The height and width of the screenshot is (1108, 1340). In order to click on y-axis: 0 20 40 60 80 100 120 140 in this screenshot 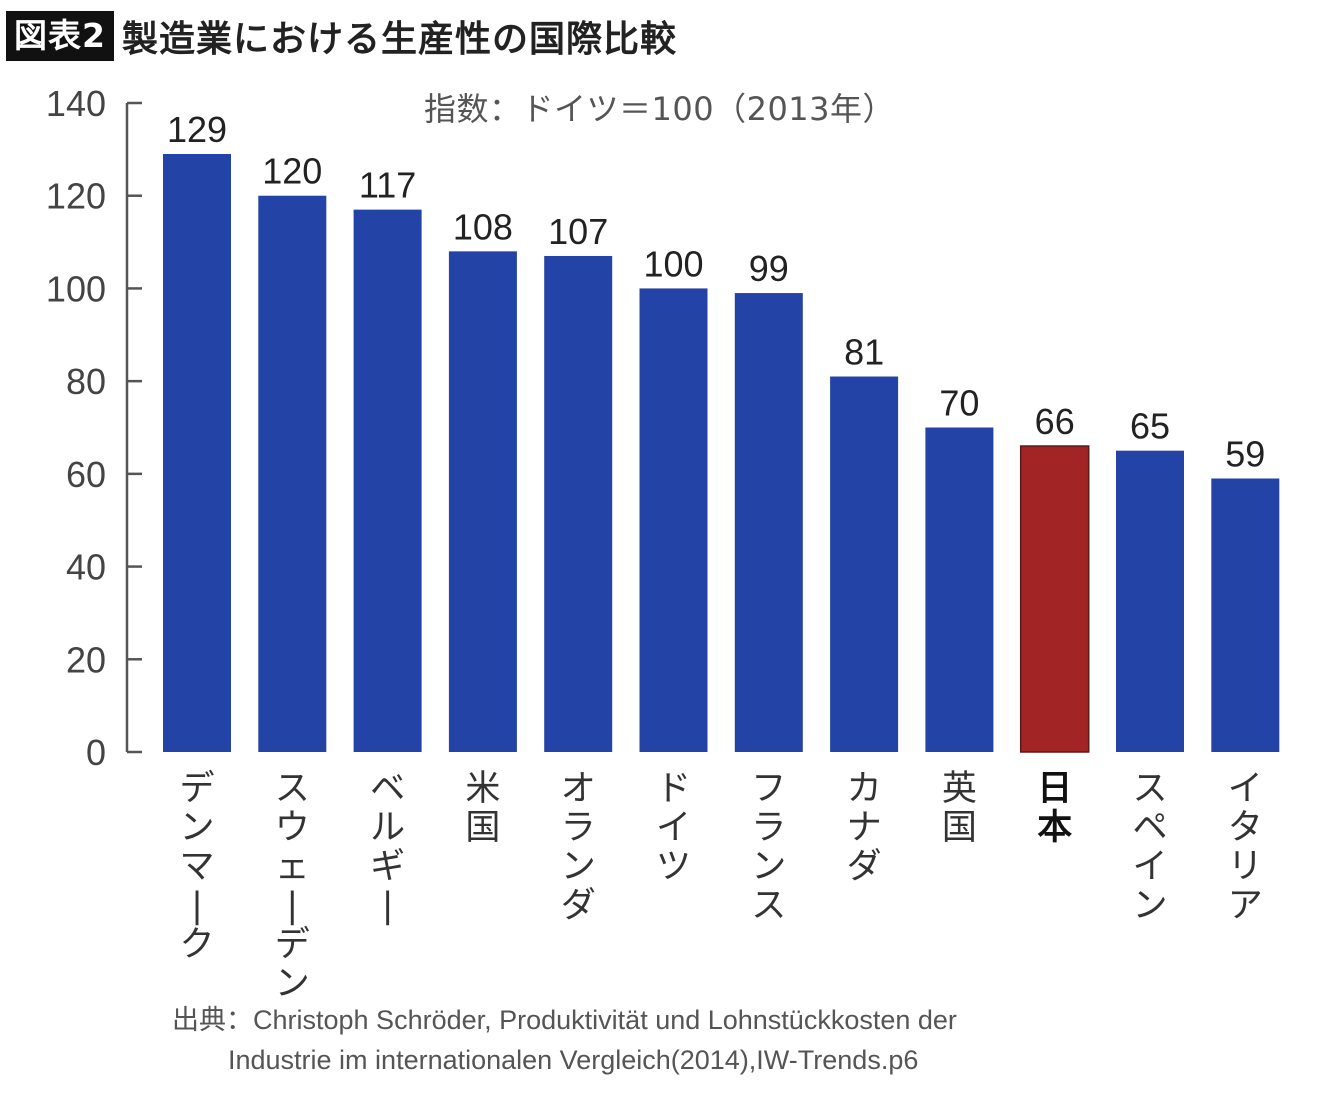, I will do `click(94, 428)`.